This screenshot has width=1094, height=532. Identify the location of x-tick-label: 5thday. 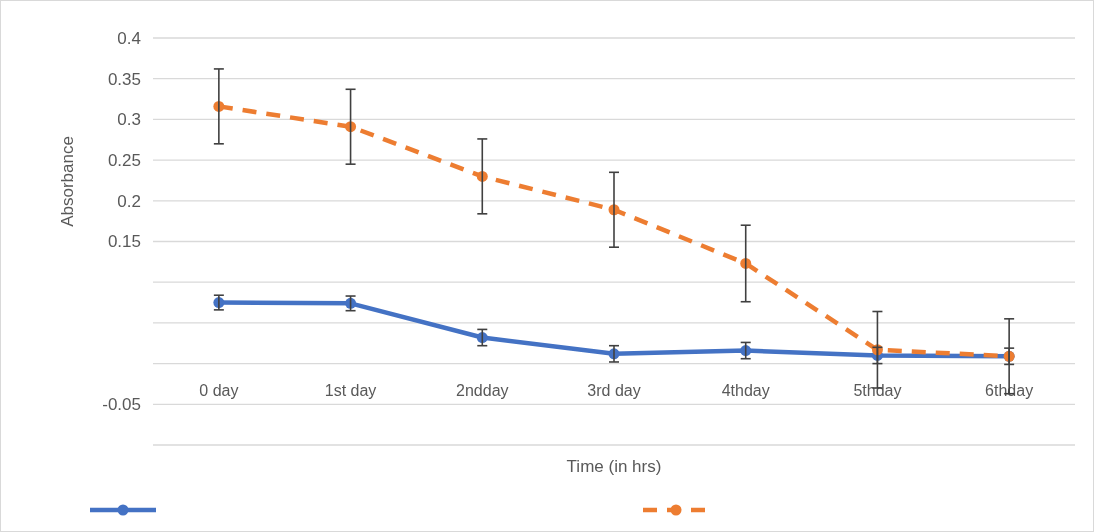
(877, 390).